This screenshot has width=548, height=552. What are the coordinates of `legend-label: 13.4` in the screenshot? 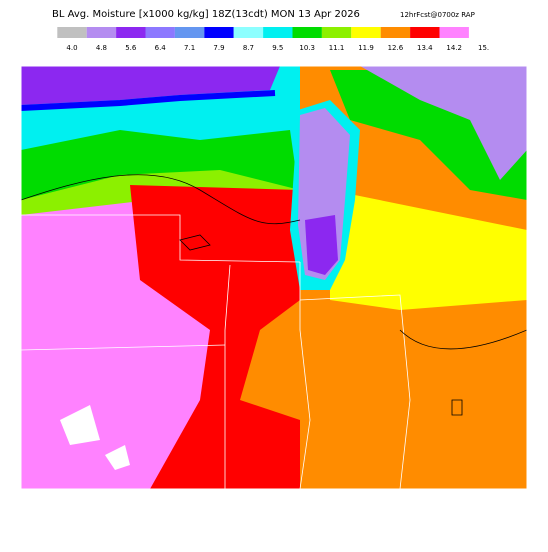 It's located at (425, 48).